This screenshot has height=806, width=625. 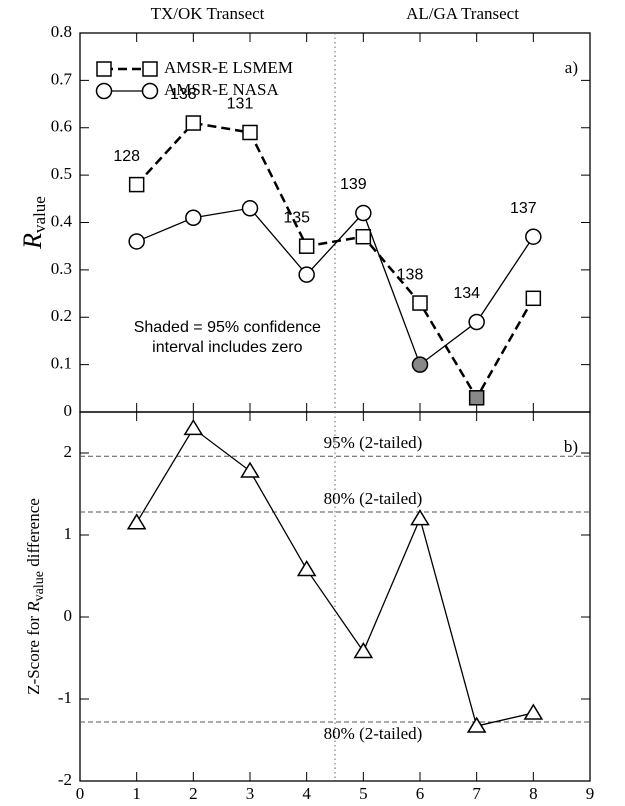 I want to click on y-tick-label: 0.8, so click(x=61, y=31).